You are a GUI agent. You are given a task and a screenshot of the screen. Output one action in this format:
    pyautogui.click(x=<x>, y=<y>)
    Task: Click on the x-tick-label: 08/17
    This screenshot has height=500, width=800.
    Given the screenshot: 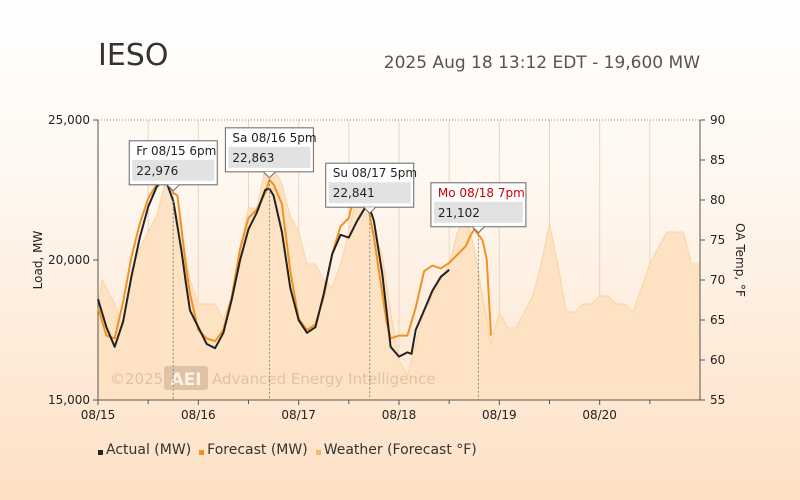 What is the action you would take?
    pyautogui.click(x=298, y=415)
    